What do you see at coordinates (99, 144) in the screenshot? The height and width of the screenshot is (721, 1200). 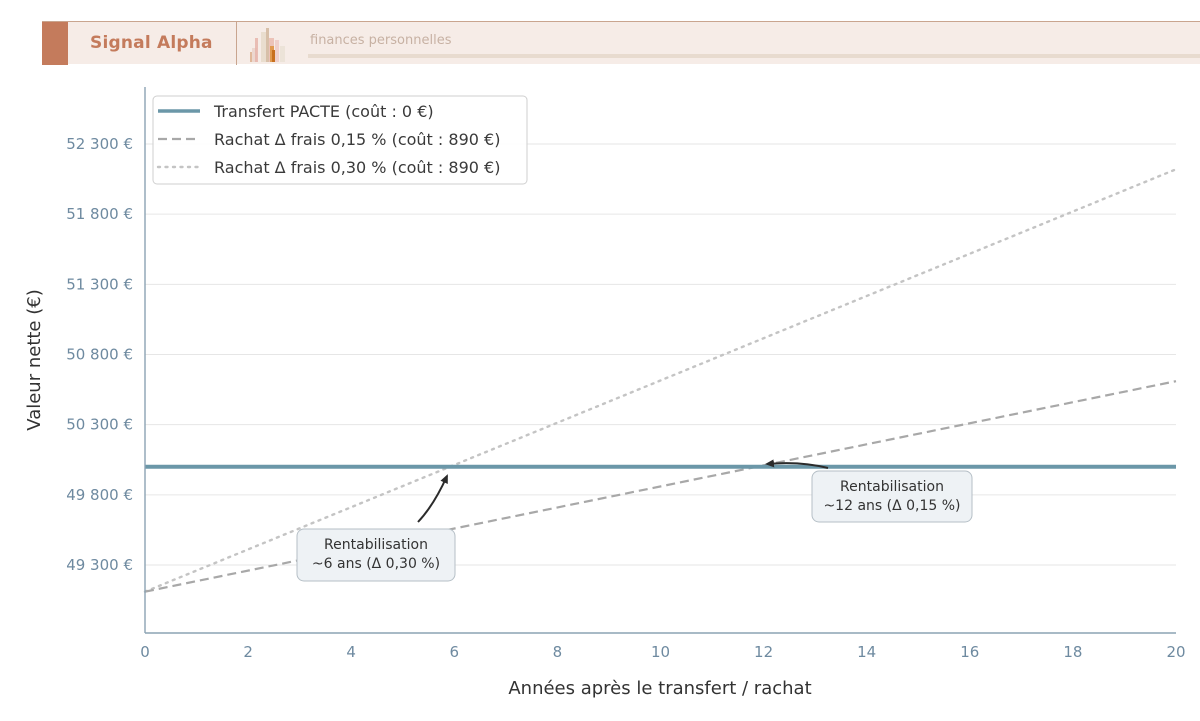 I see `y-tick-label: 52 300 €` at bounding box center [99, 144].